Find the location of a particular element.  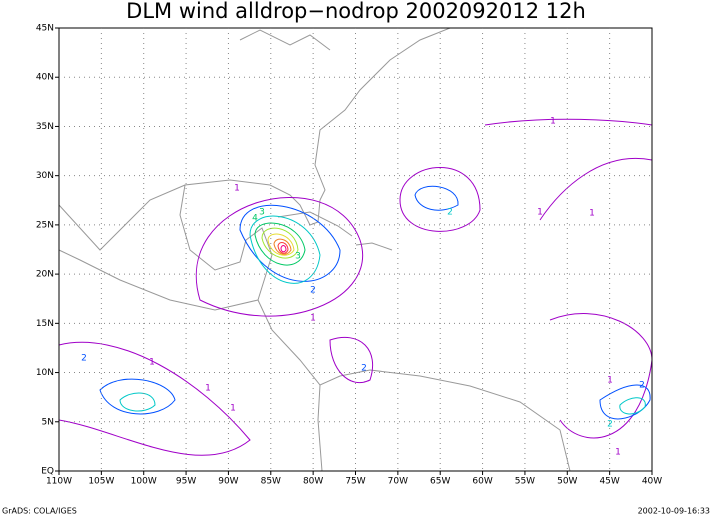

lat-tick-label: 10N is located at coordinates (45, 373).